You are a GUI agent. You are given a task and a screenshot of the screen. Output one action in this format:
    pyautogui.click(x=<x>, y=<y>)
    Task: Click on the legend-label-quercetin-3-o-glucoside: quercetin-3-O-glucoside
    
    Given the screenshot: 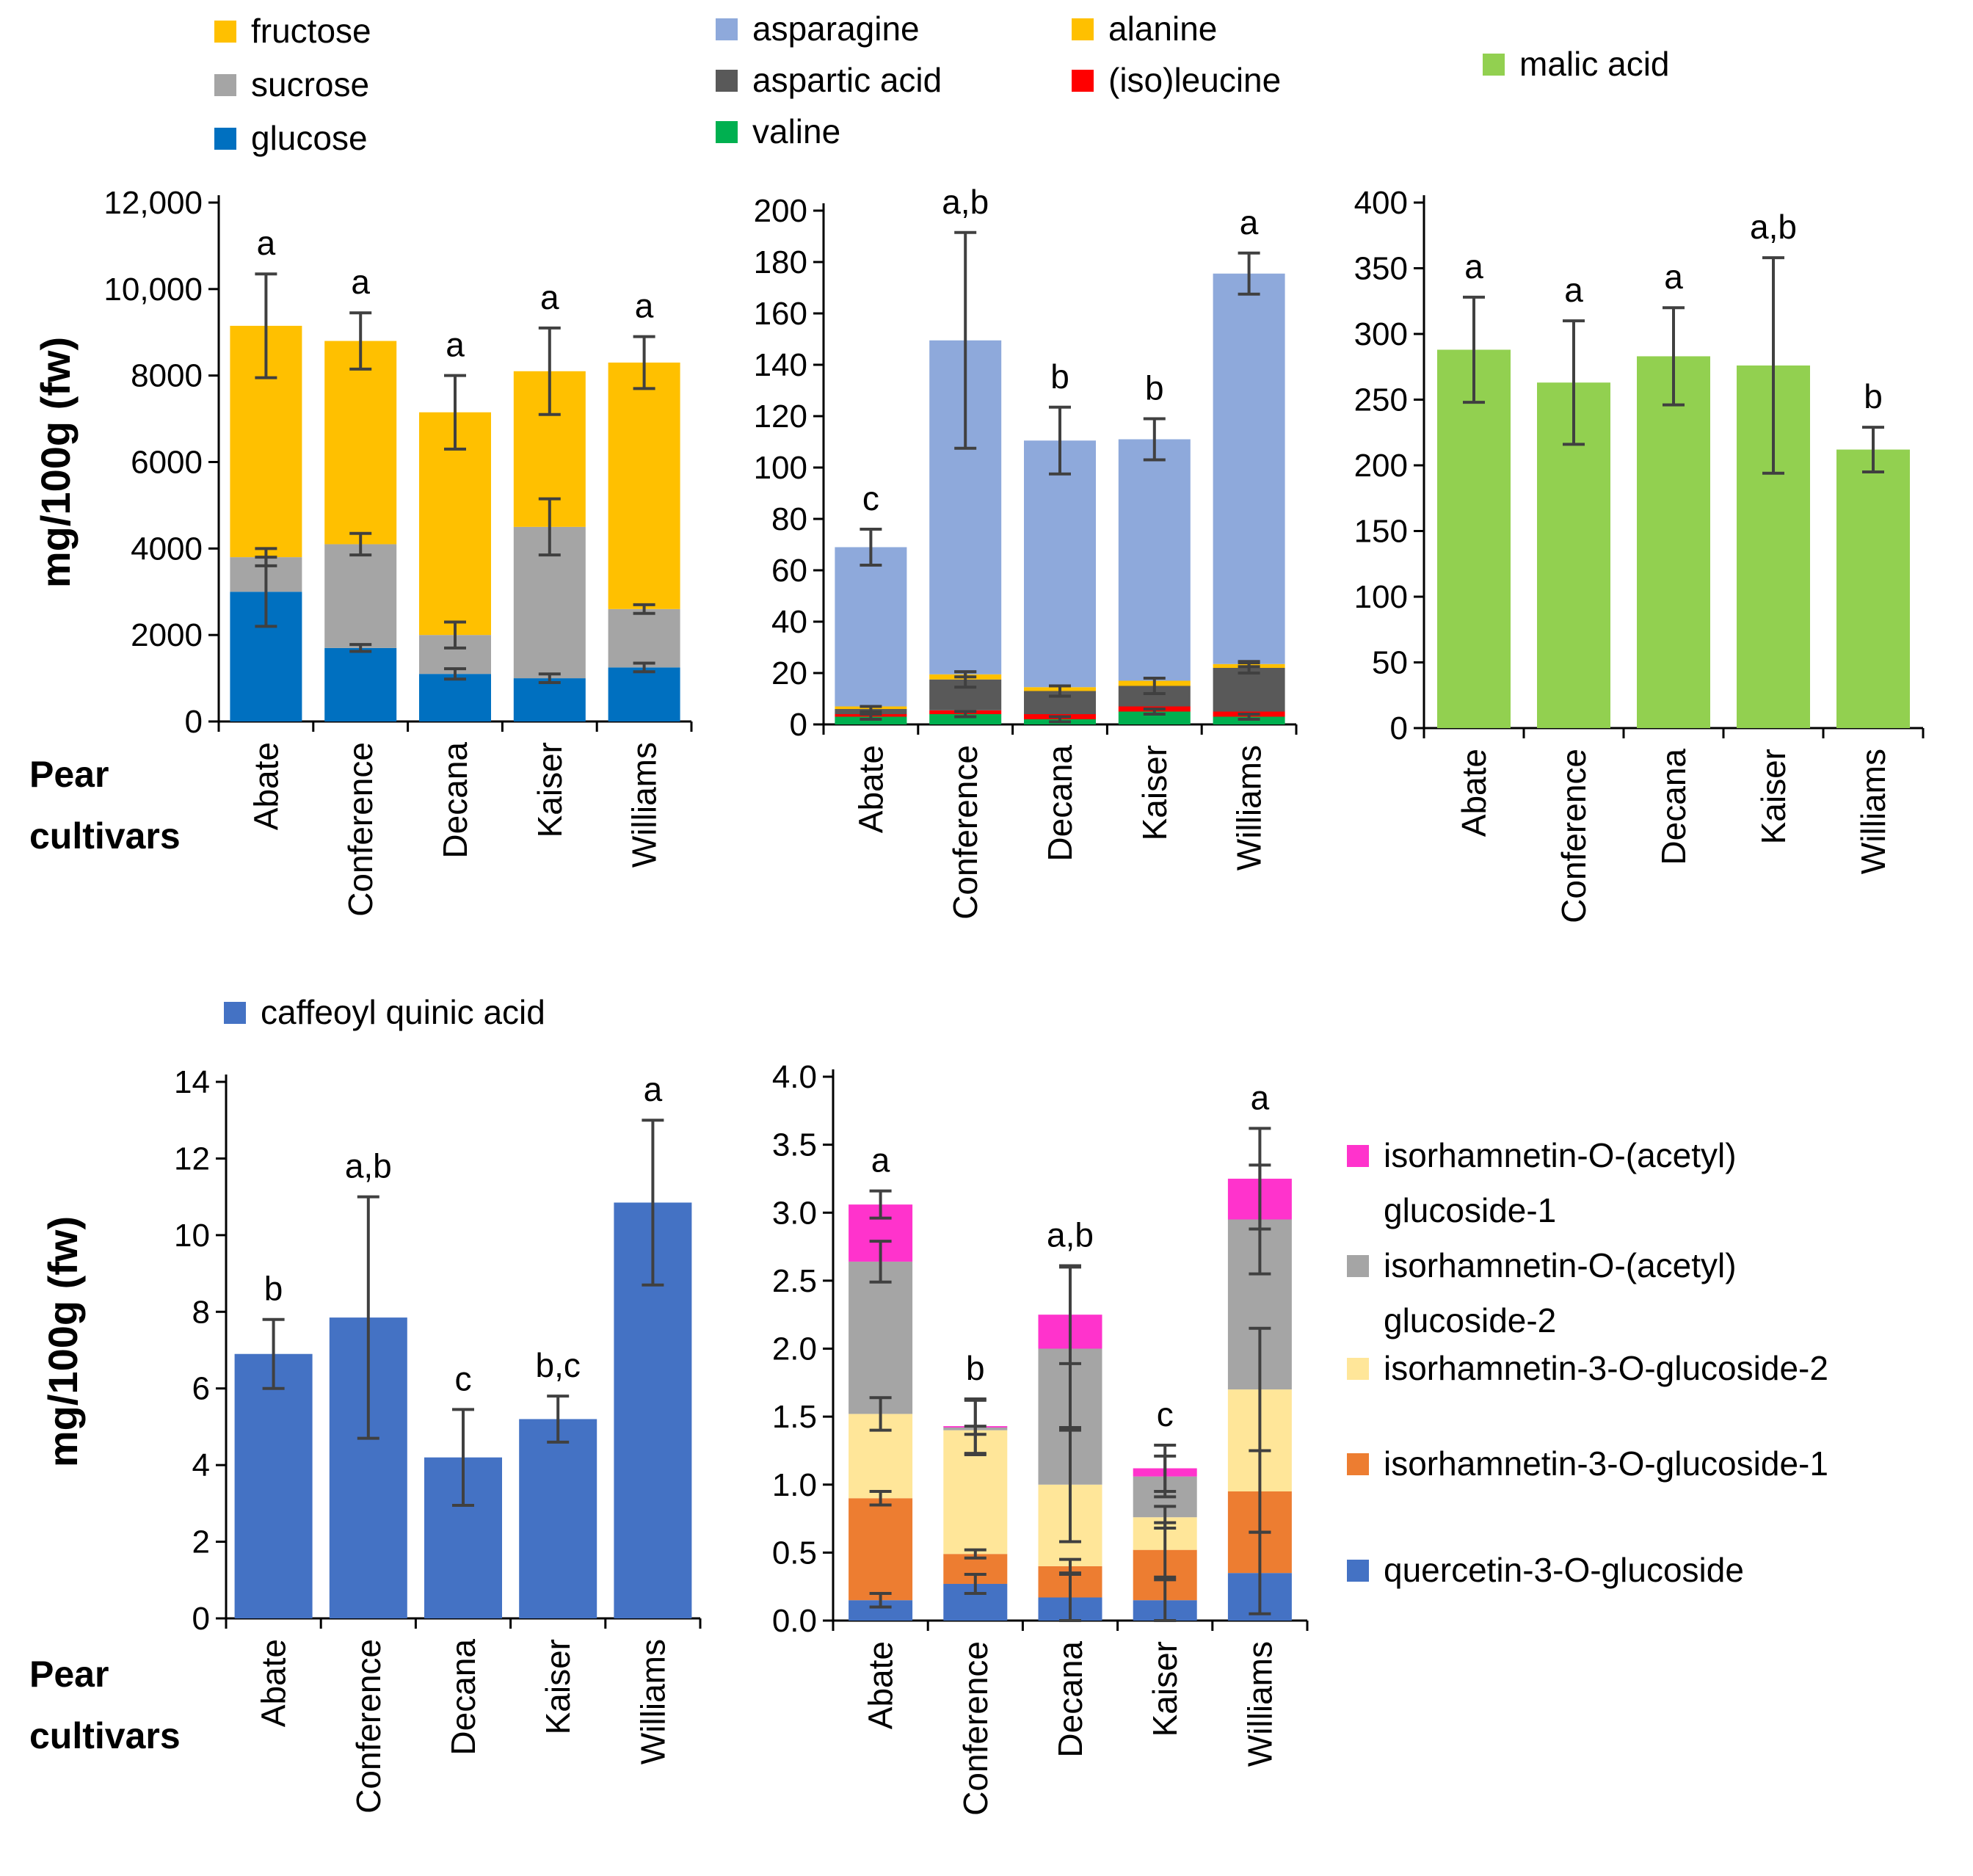 What is the action you would take?
    pyautogui.click(x=1564, y=1570)
    